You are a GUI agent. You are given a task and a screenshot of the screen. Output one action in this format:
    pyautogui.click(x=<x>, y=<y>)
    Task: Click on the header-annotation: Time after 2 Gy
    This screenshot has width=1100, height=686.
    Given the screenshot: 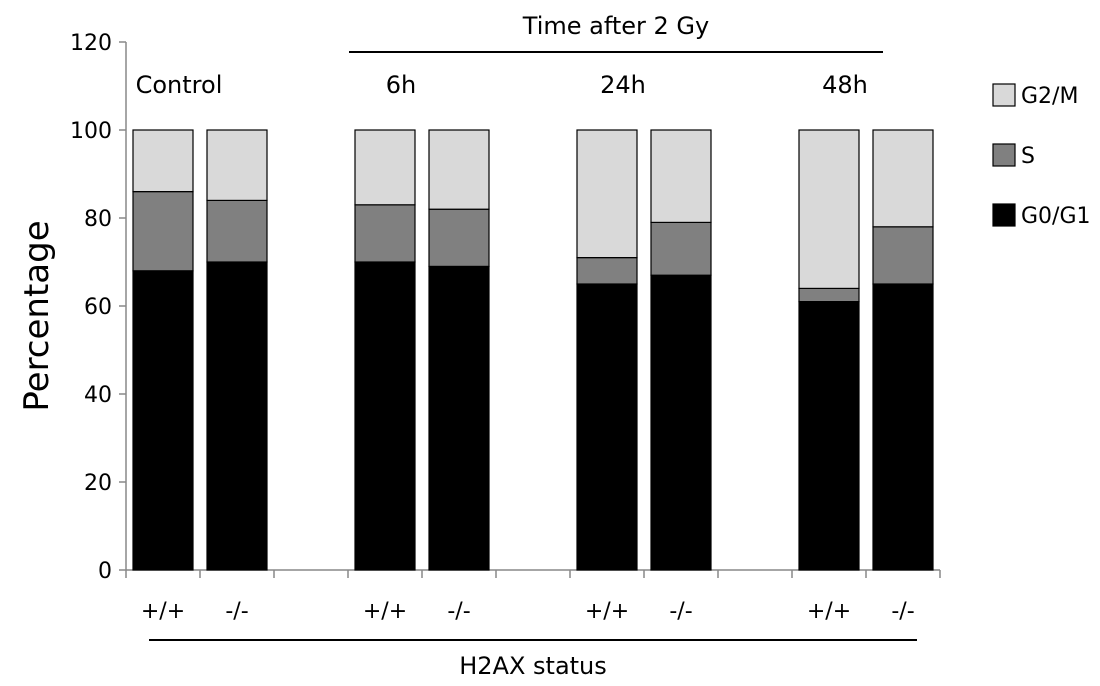 What is the action you would take?
    pyautogui.click(x=615, y=26)
    